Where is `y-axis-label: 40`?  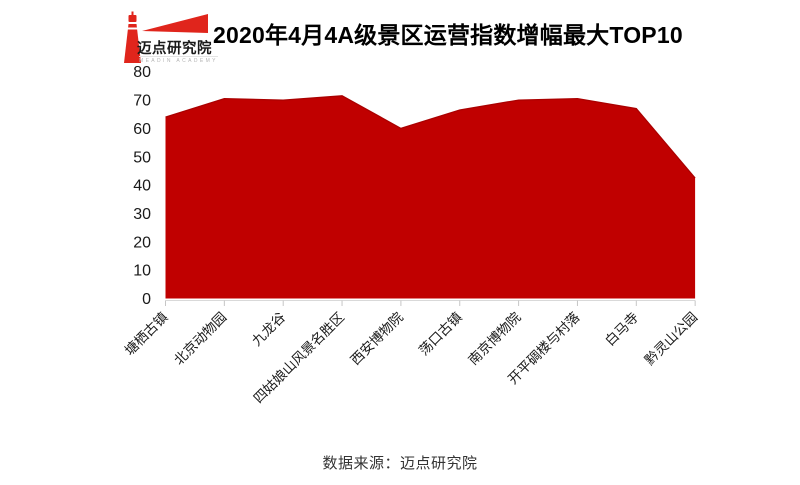 y-axis-label: 40 is located at coordinates (142, 186).